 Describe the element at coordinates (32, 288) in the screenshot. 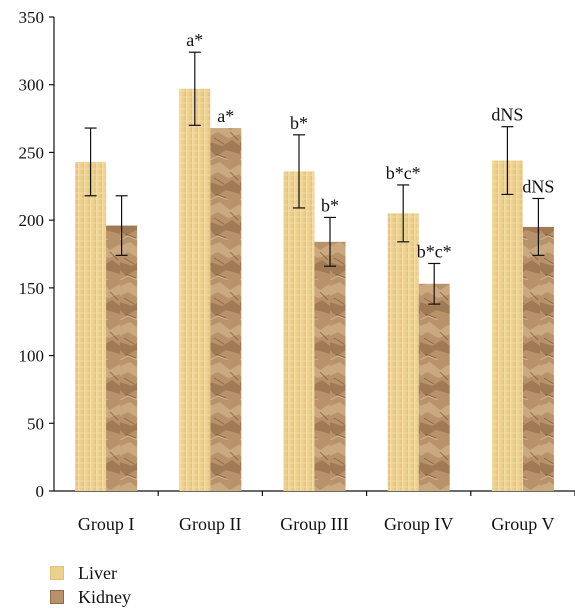

I see `y-tick-label: 150` at that location.